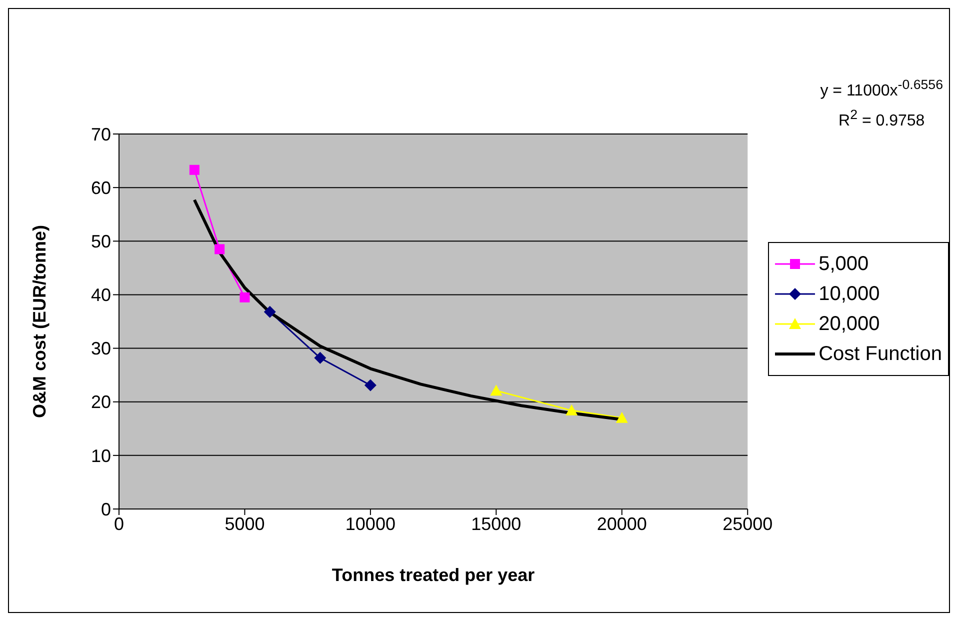  I want to click on y-tick-label: 0, so click(105, 509).